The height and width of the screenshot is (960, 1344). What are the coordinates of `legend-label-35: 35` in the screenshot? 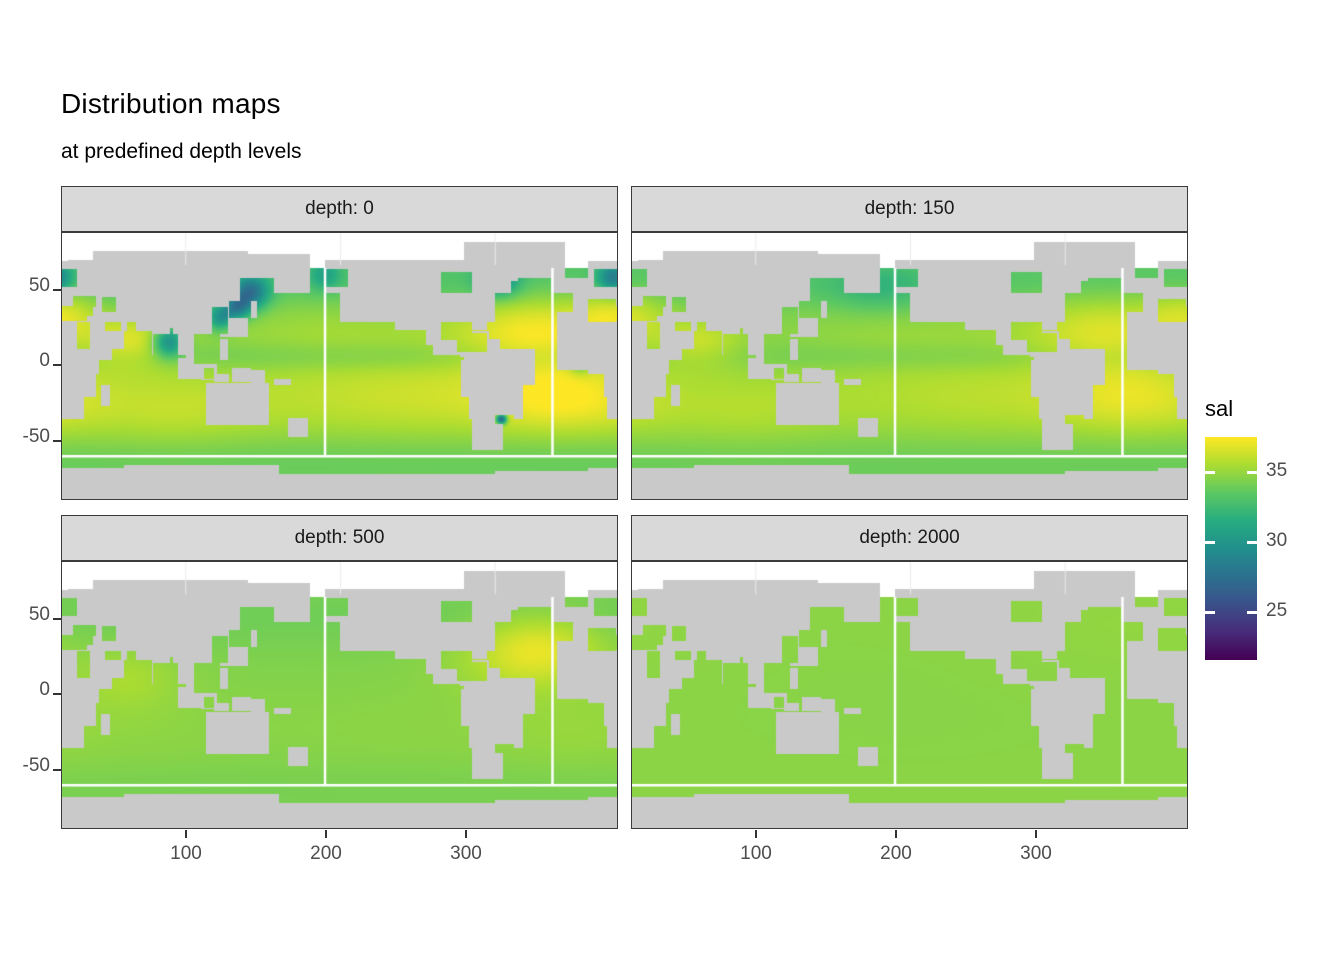 It's located at (1277, 470).